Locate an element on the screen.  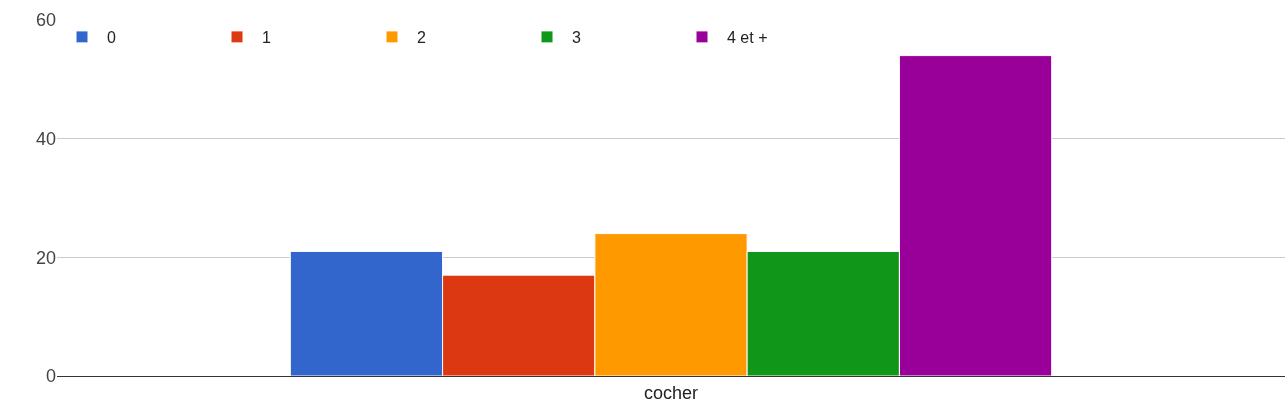
legend-label: 3 is located at coordinates (576, 38).